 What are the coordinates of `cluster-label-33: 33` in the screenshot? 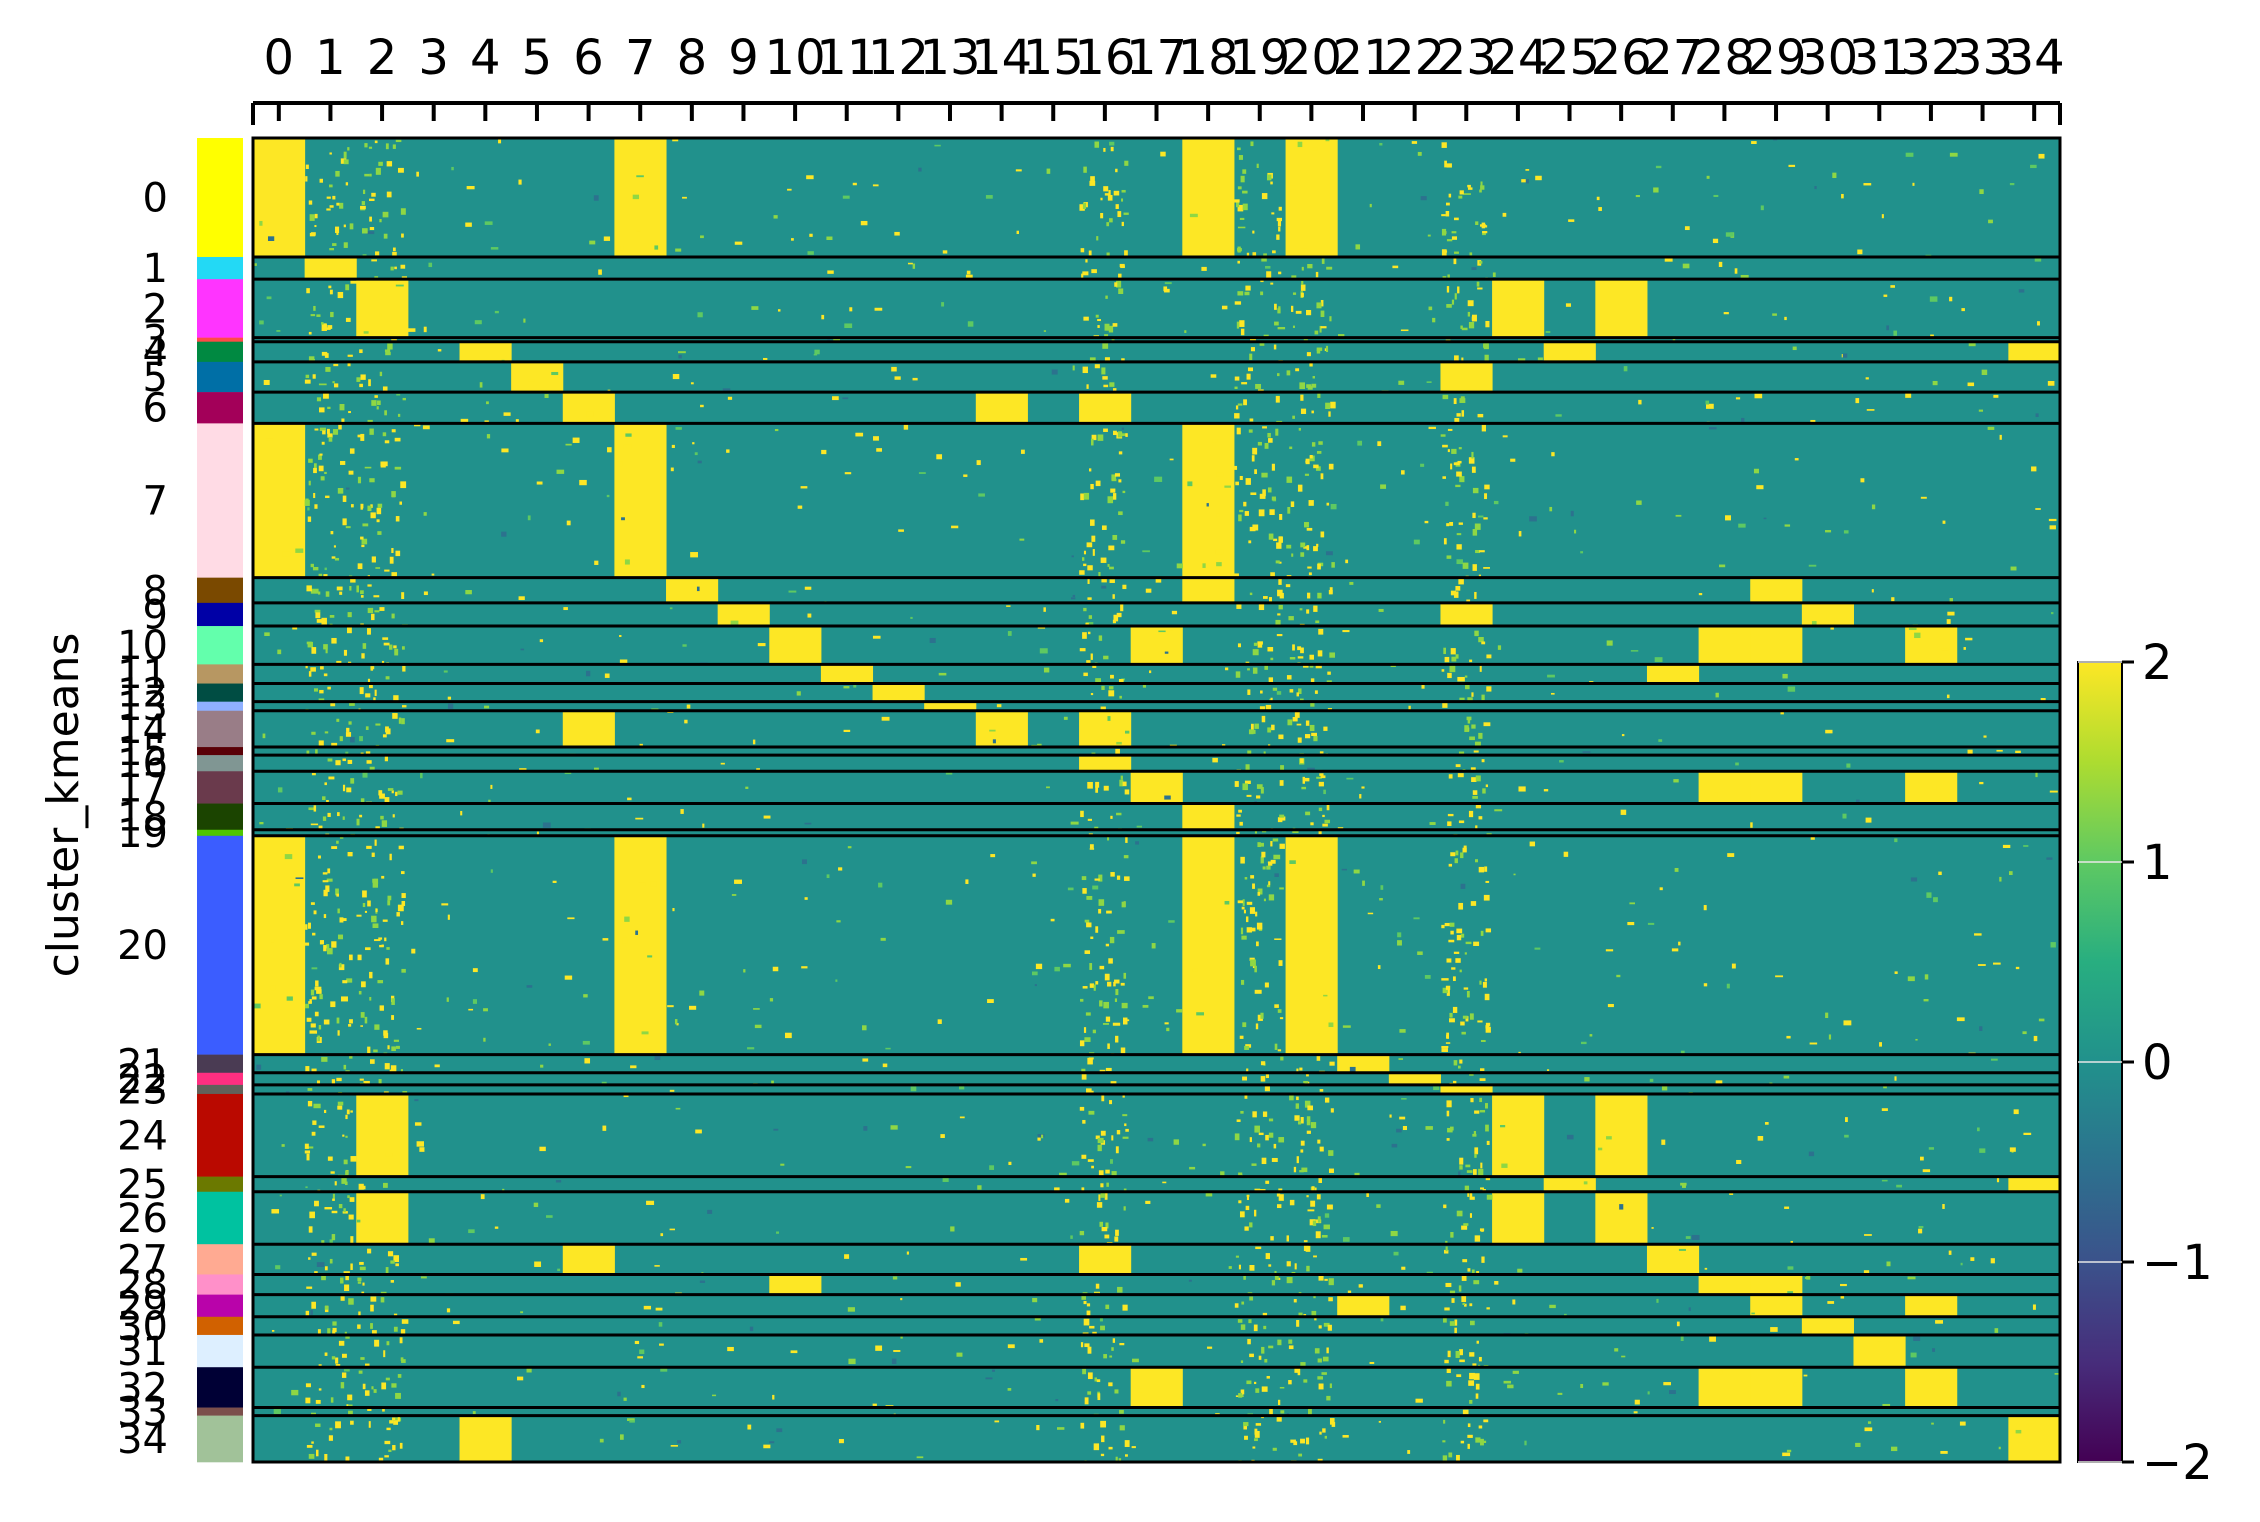 It's located at (142, 1413).